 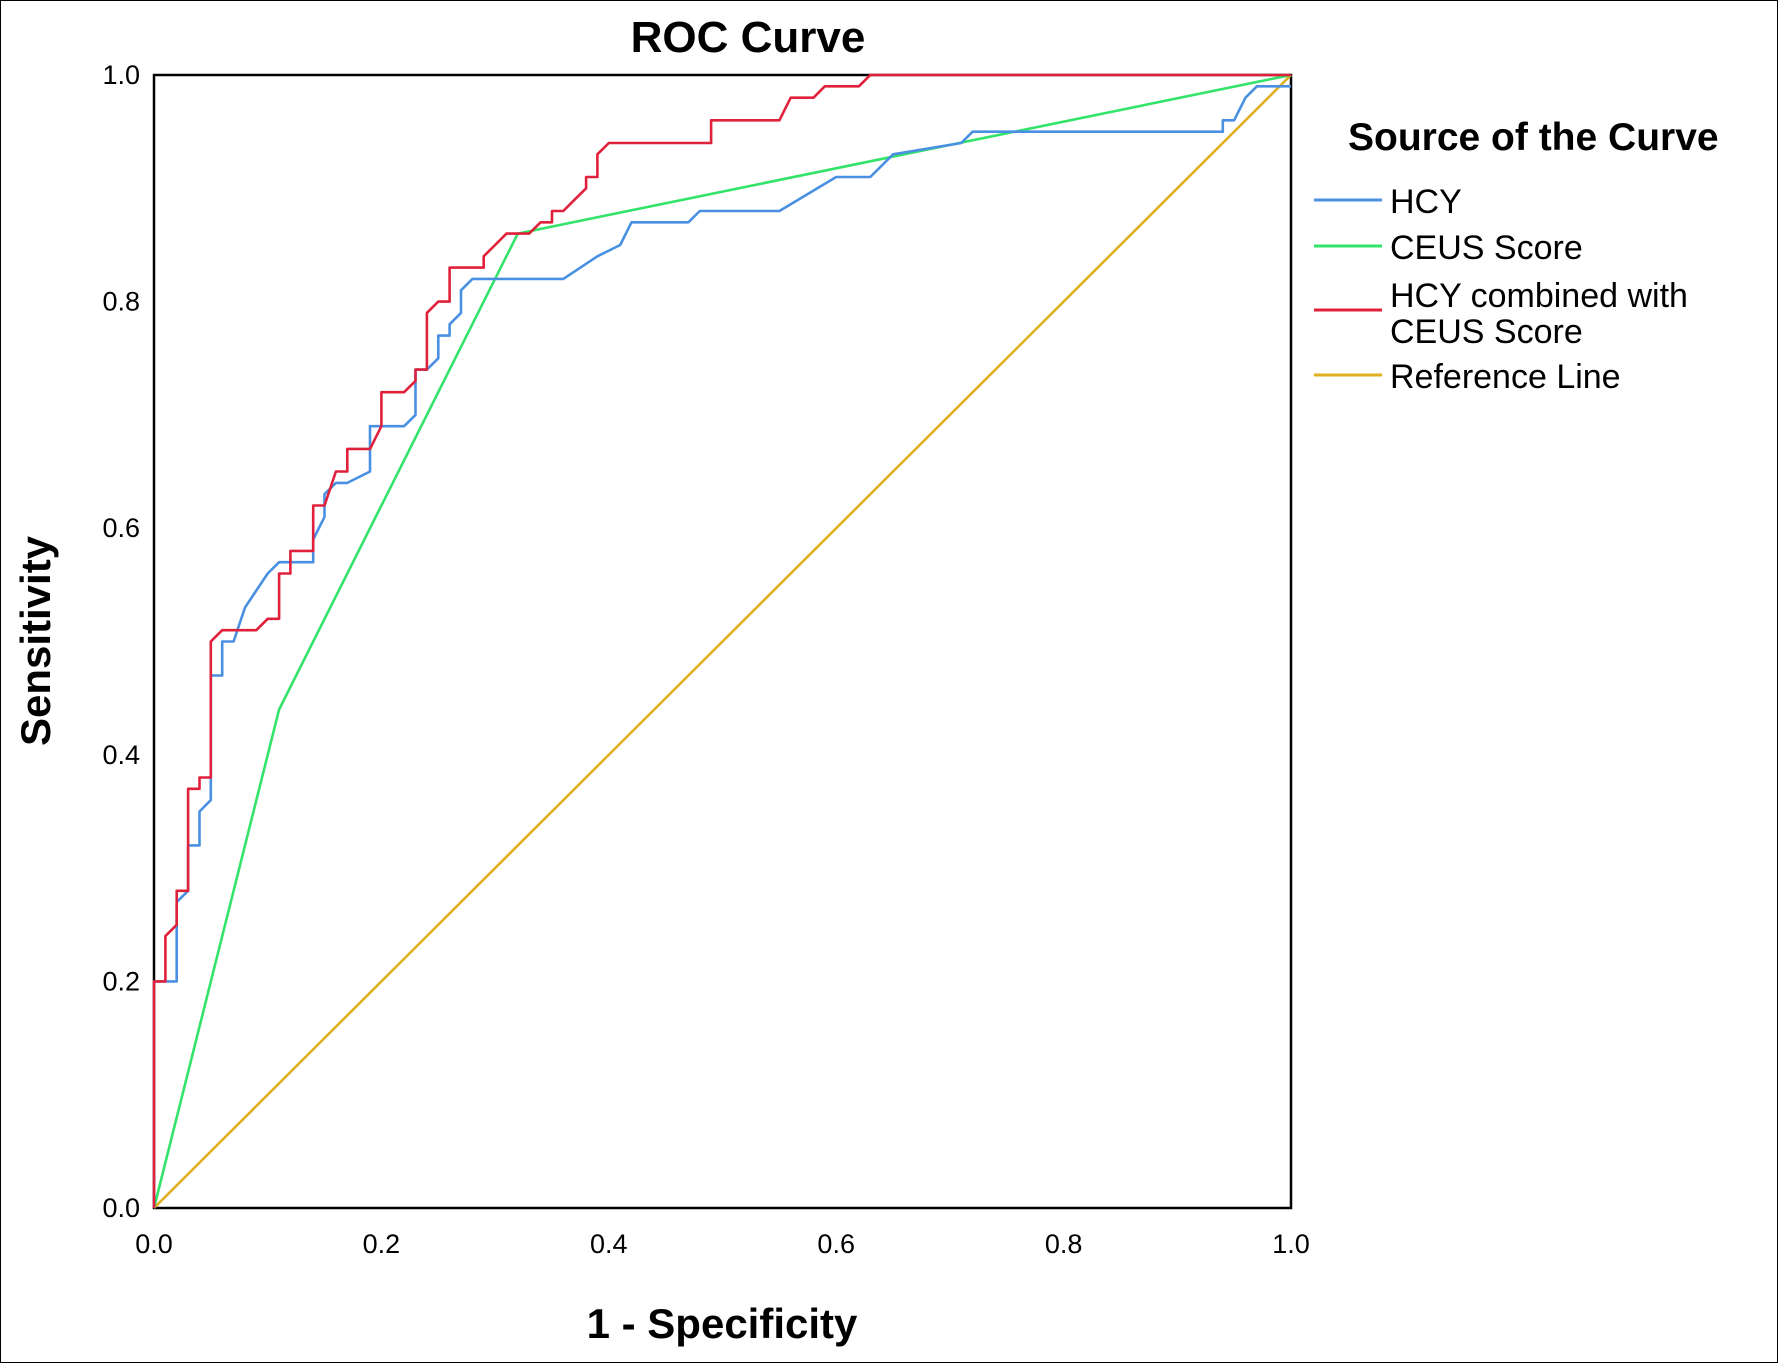 What do you see at coordinates (722, 1323) in the screenshot?
I see `x-axis-title: 1 - Specificity` at bounding box center [722, 1323].